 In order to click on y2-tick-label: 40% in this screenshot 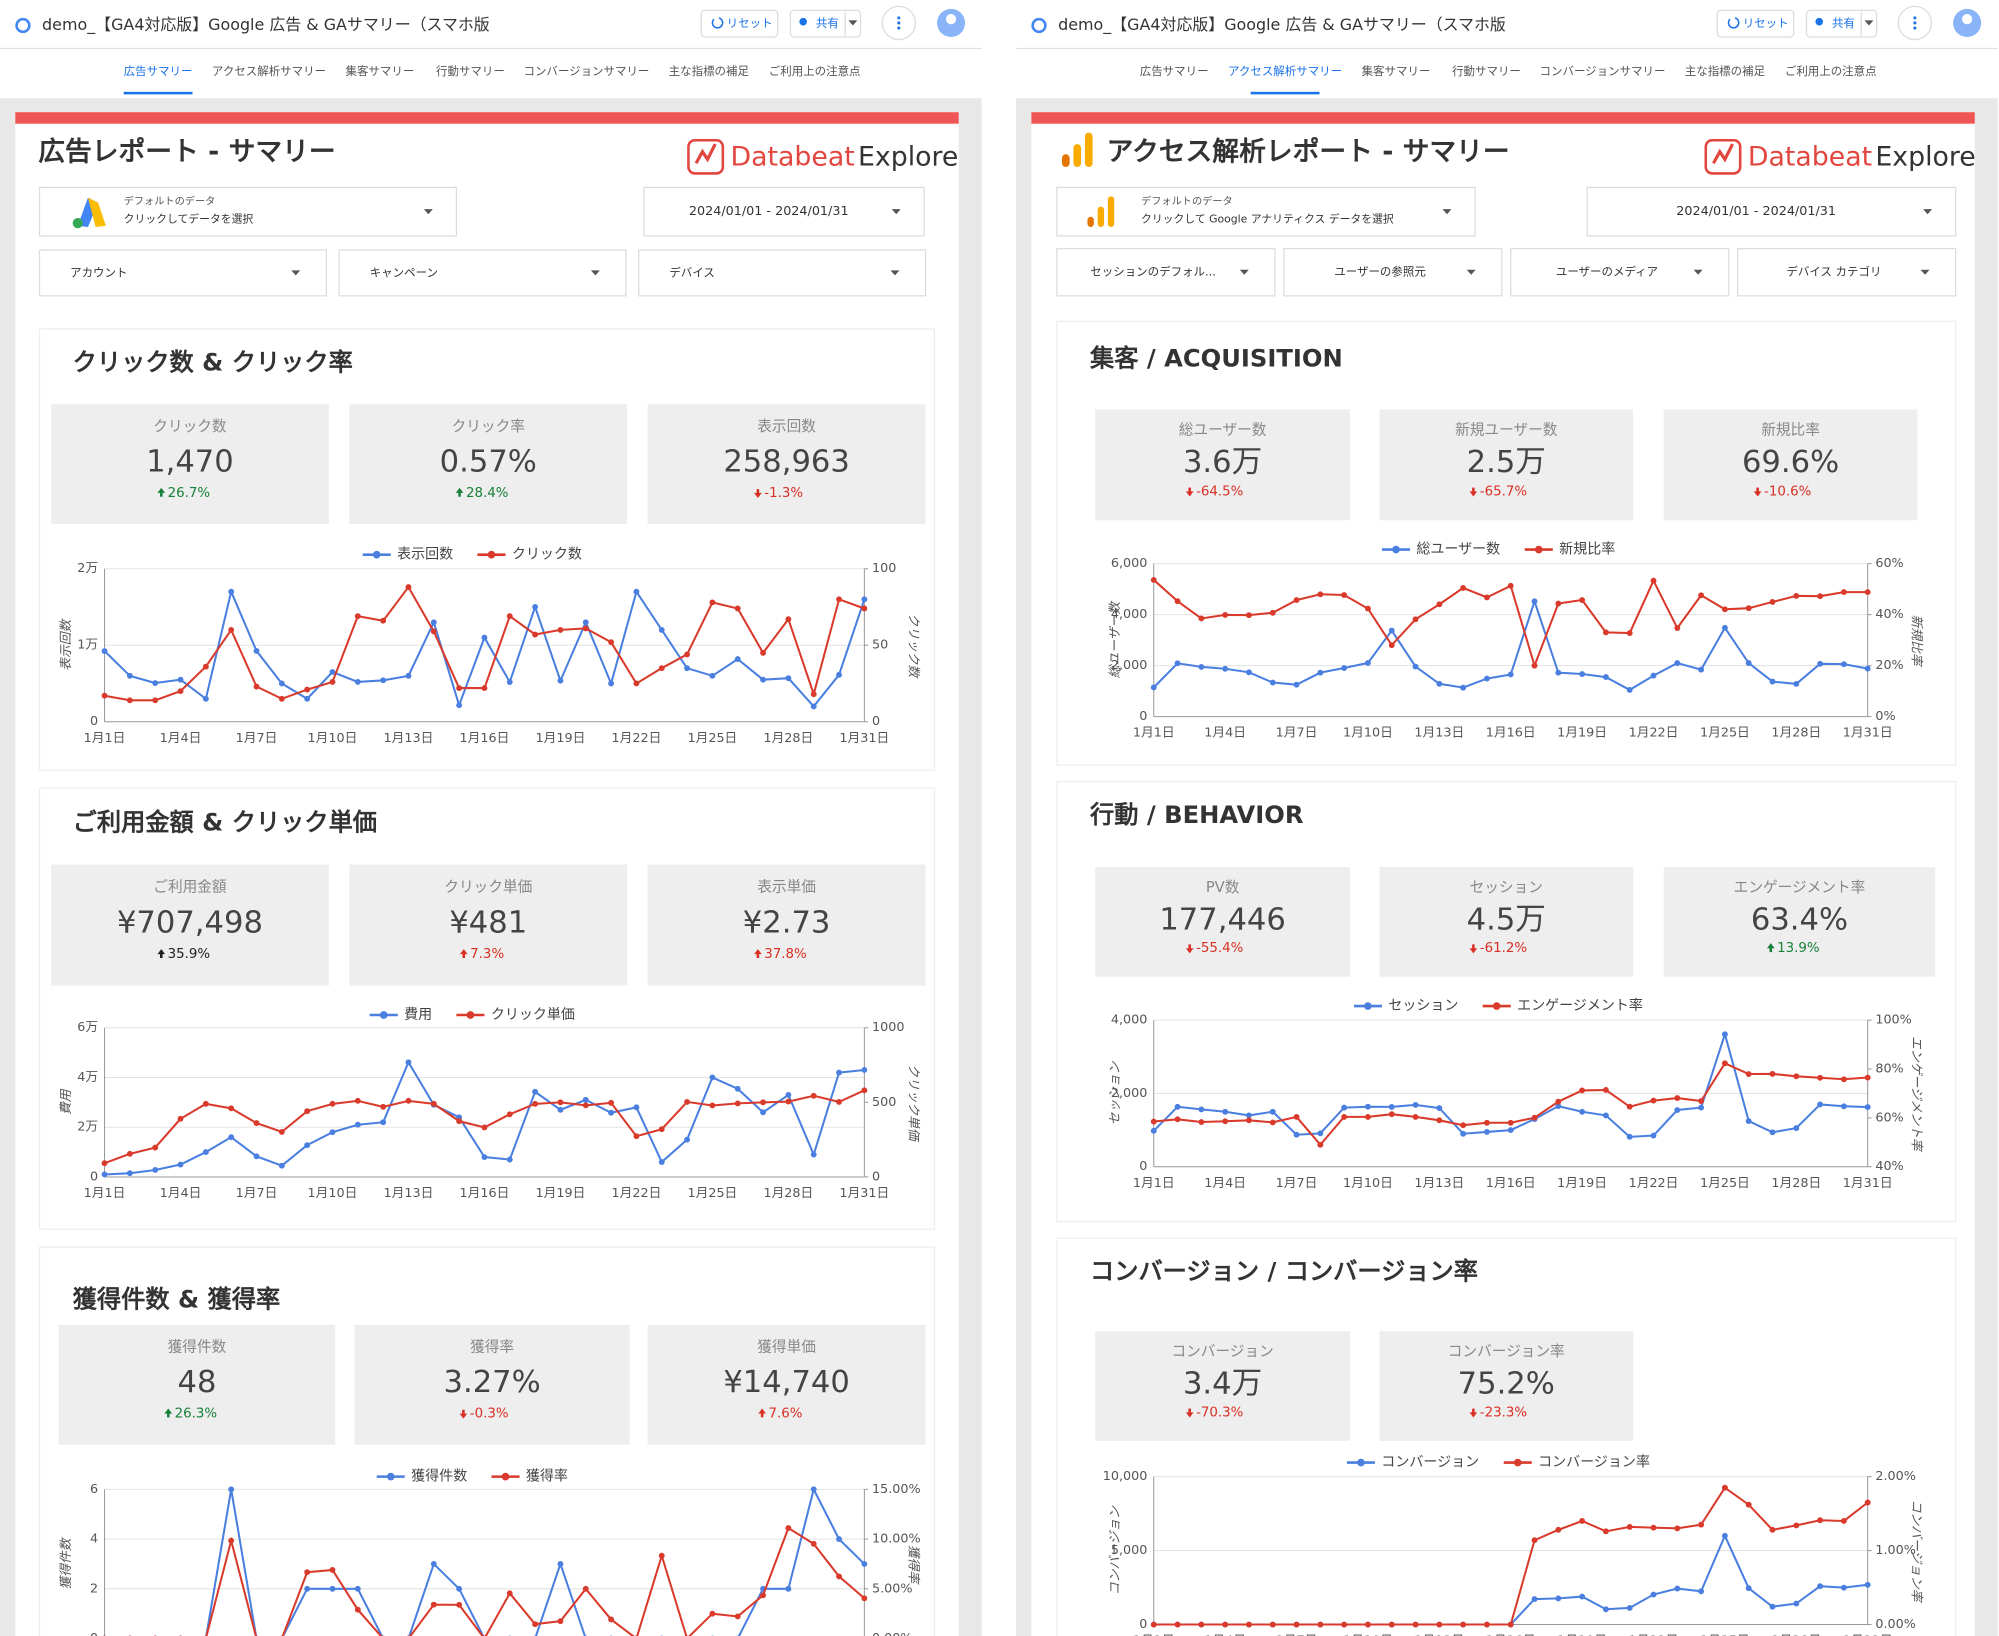, I will do `click(1889, 1166)`.